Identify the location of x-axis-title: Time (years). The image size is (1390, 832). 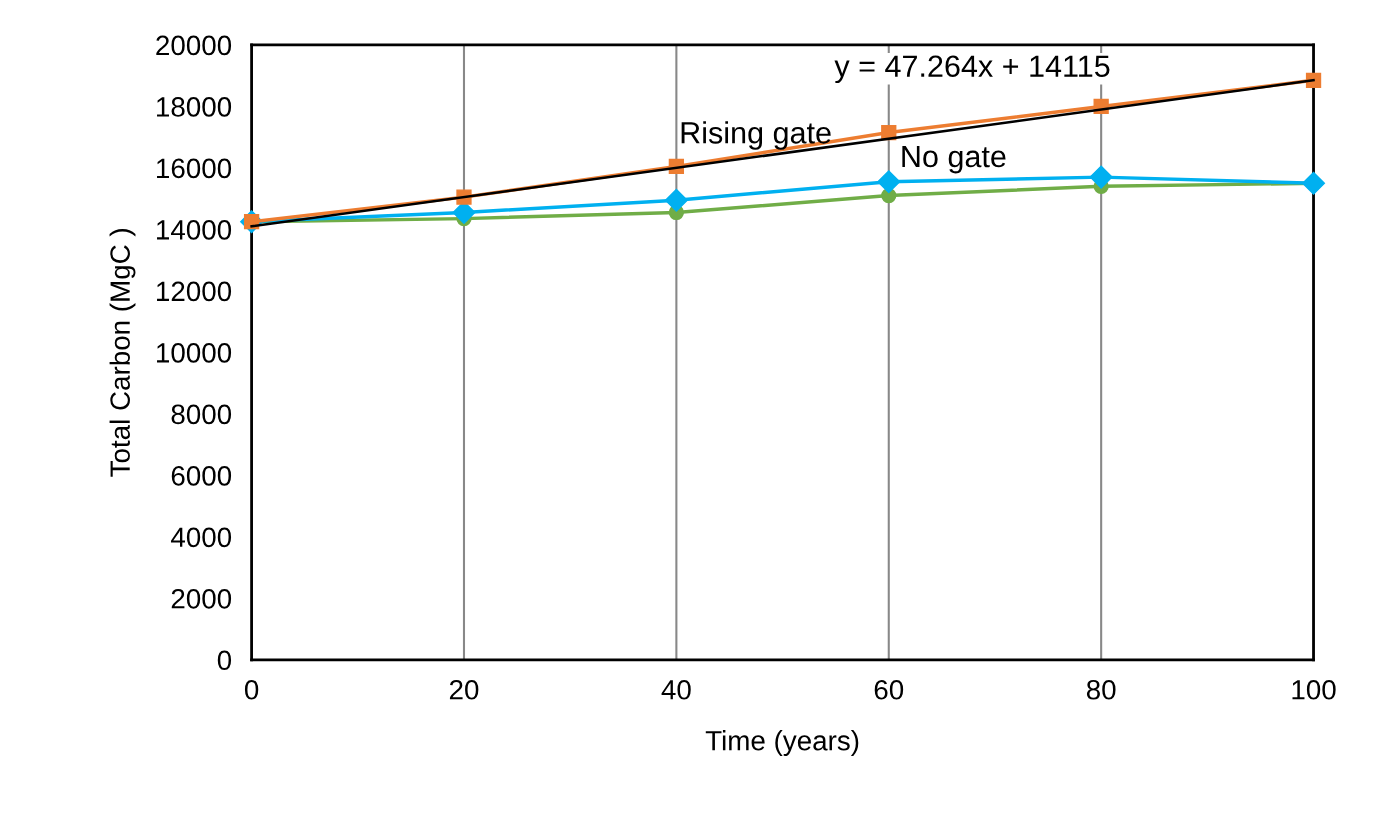
(782, 743).